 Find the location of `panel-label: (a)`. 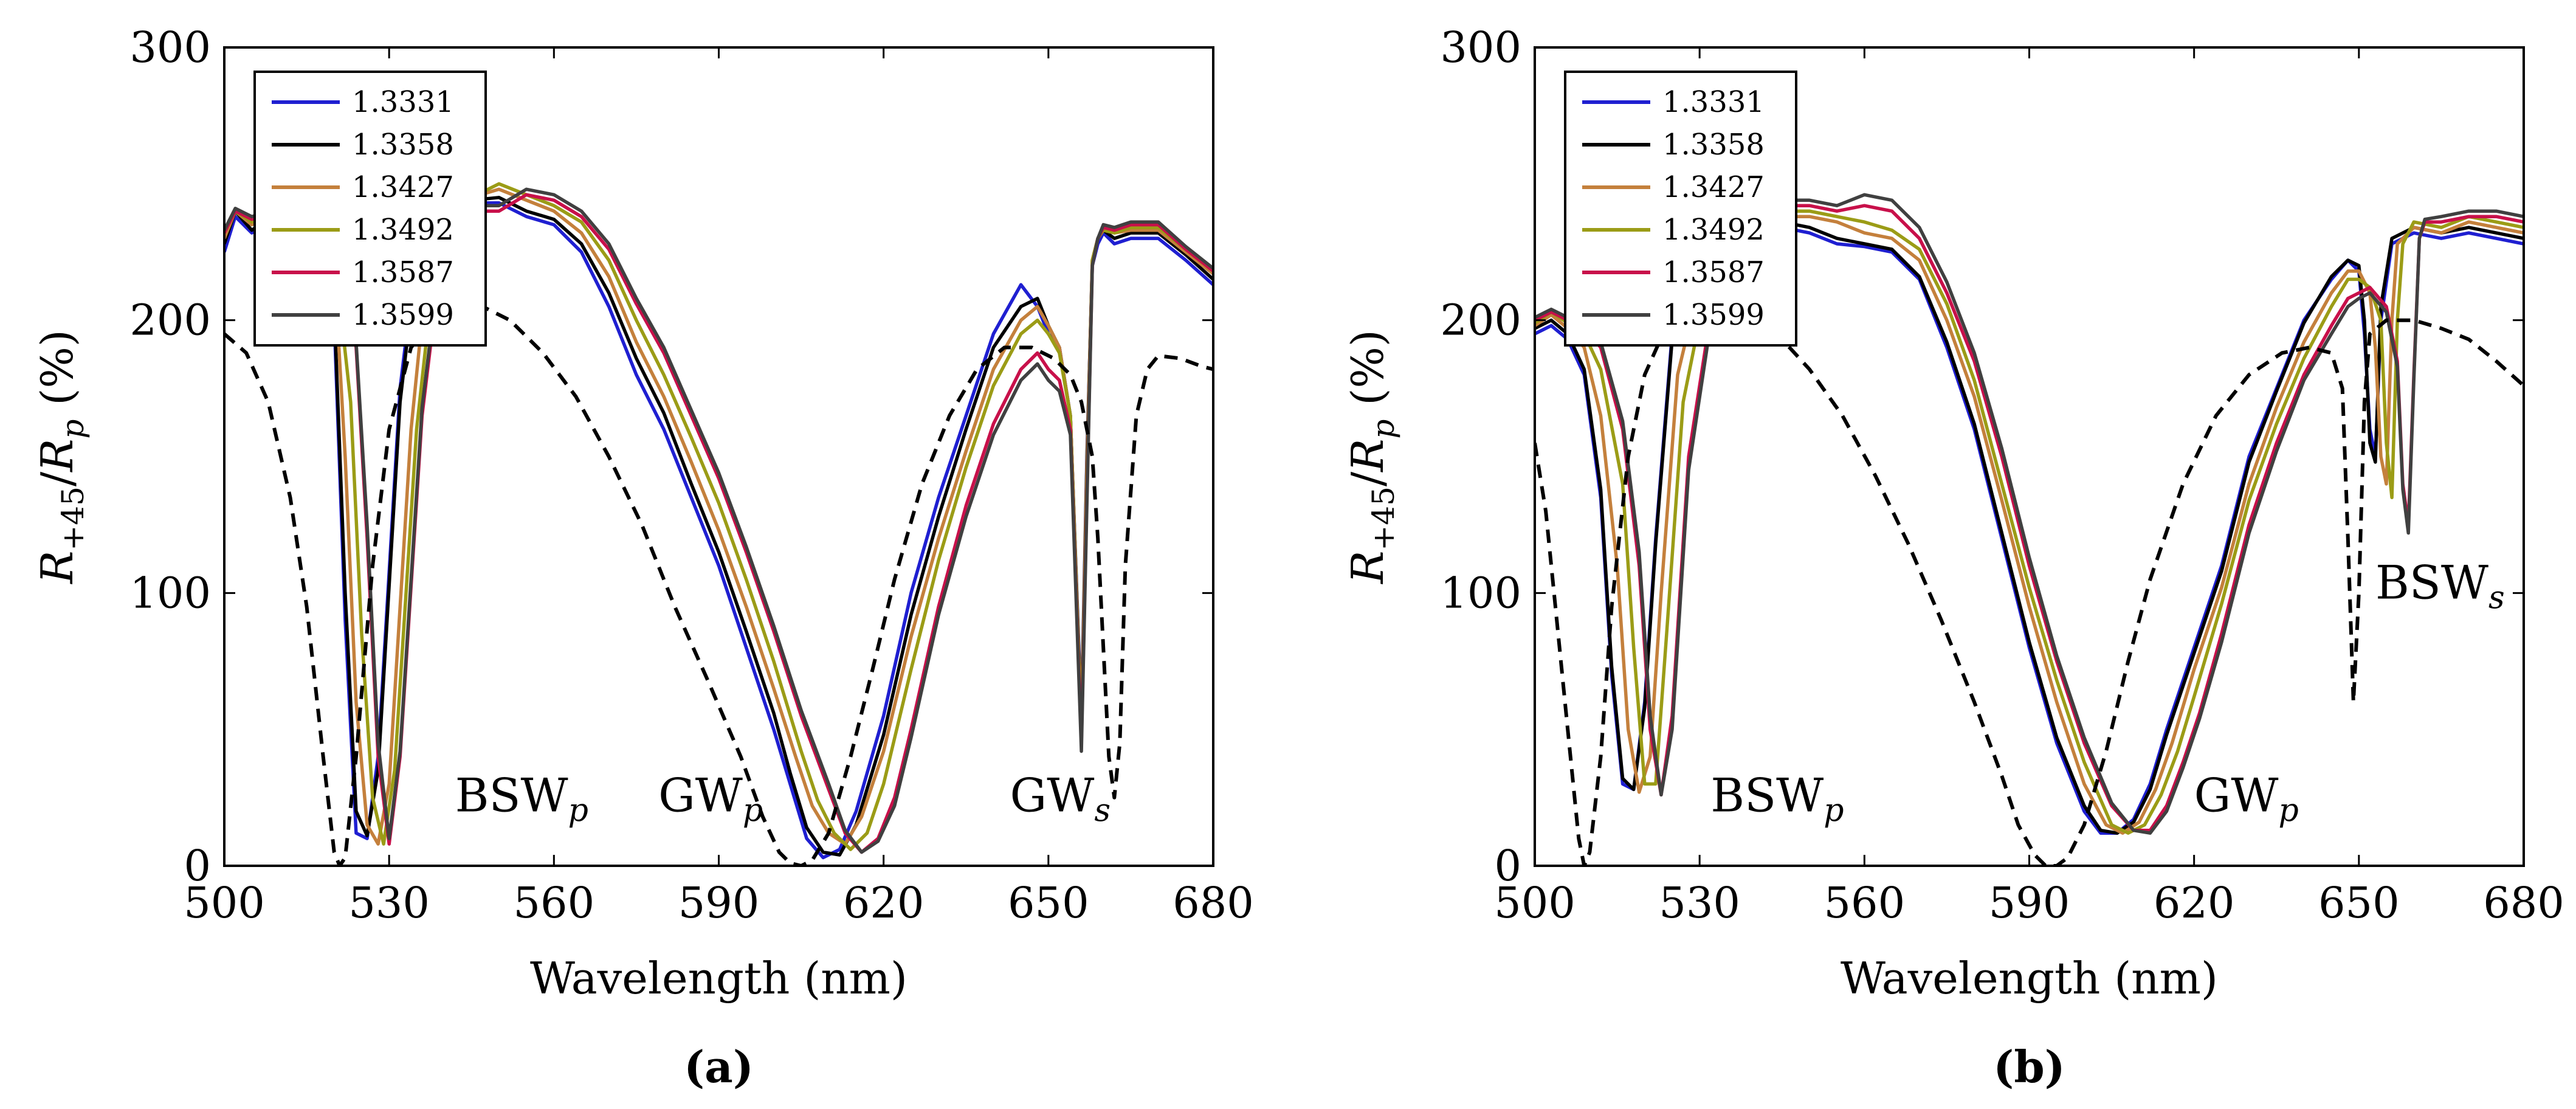

panel-label: (a) is located at coordinates (719, 1067).